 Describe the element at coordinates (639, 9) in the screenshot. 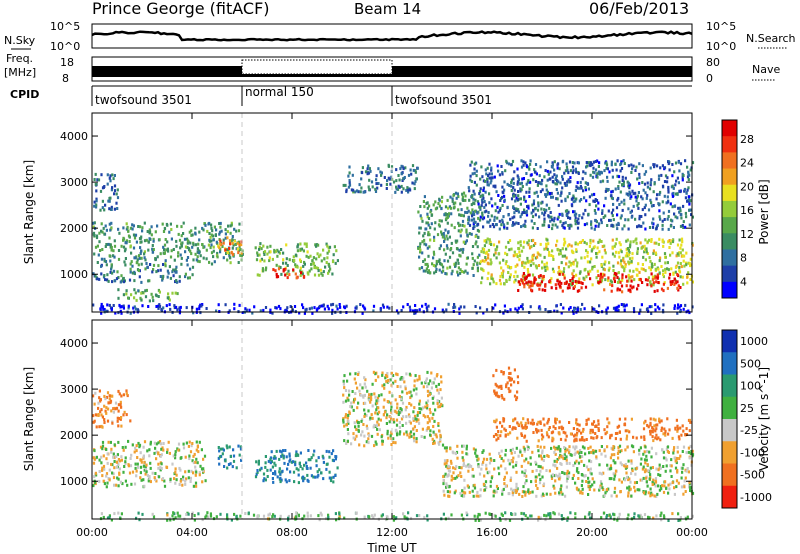

I see `date-title: 06/Feb/2013` at that location.